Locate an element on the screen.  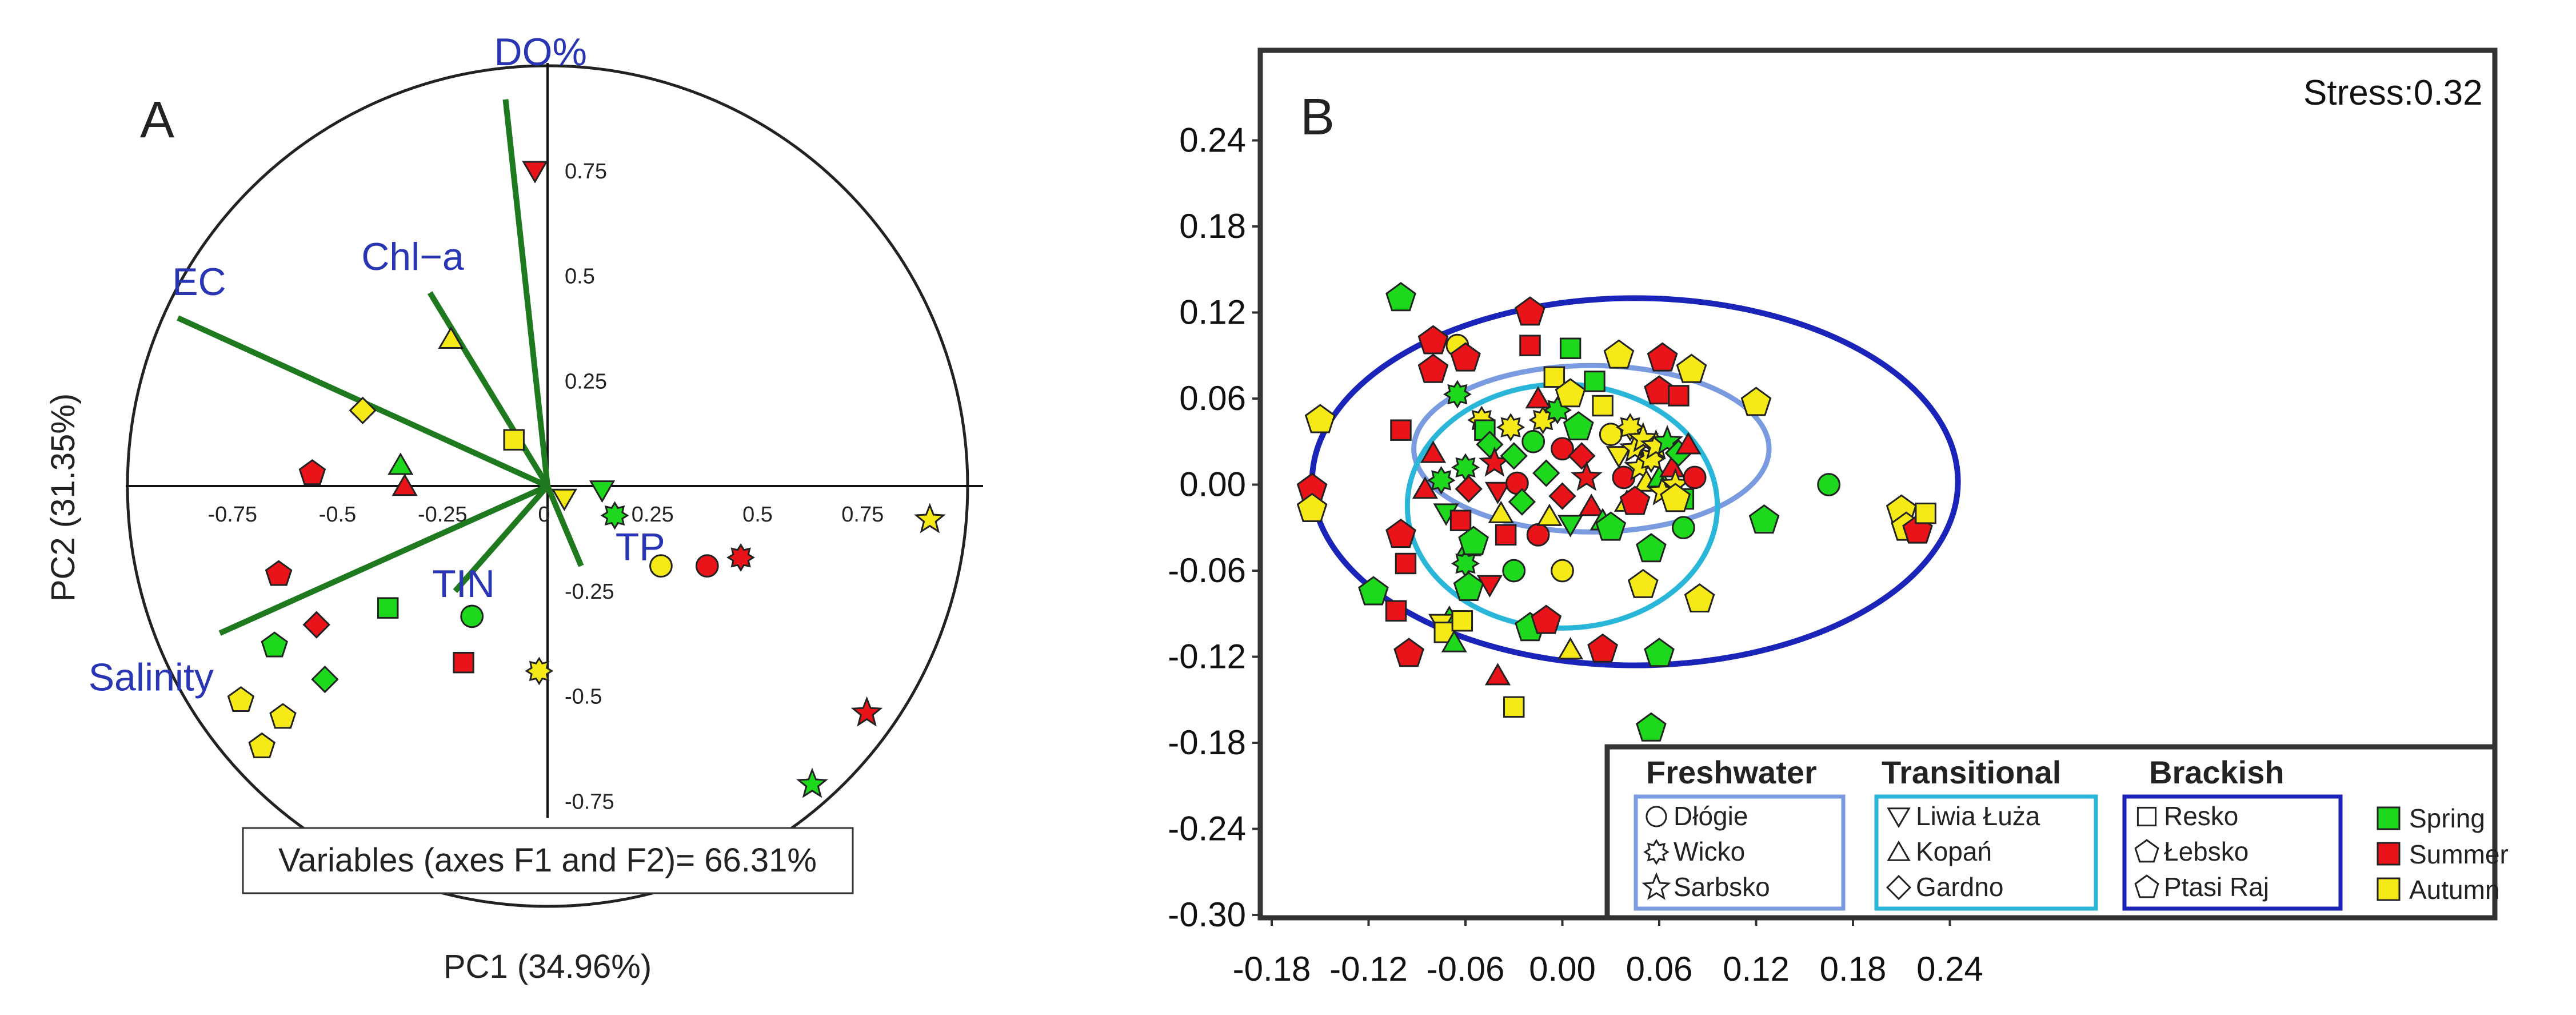
pca-point-dlogie-summer is located at coordinates (707, 566).